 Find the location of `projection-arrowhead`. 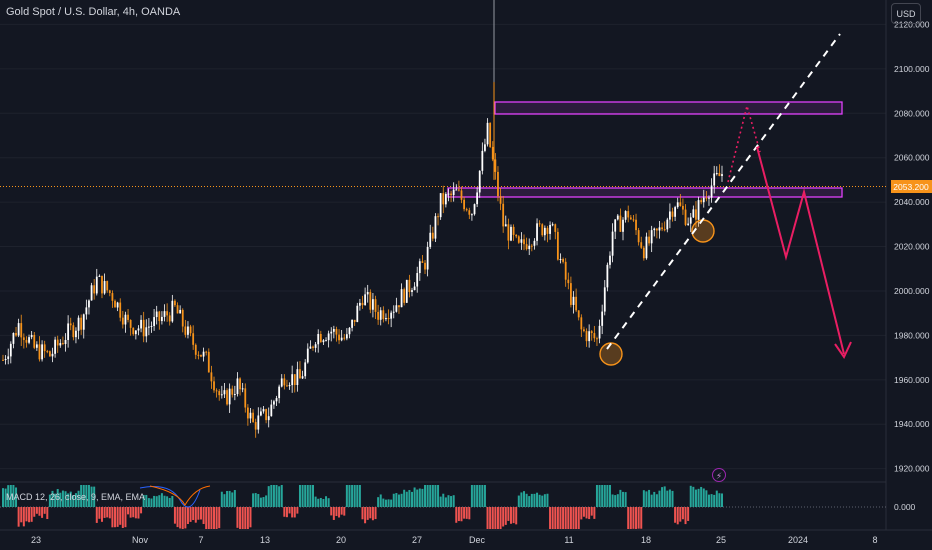

projection-arrowhead is located at coordinates (843, 350).